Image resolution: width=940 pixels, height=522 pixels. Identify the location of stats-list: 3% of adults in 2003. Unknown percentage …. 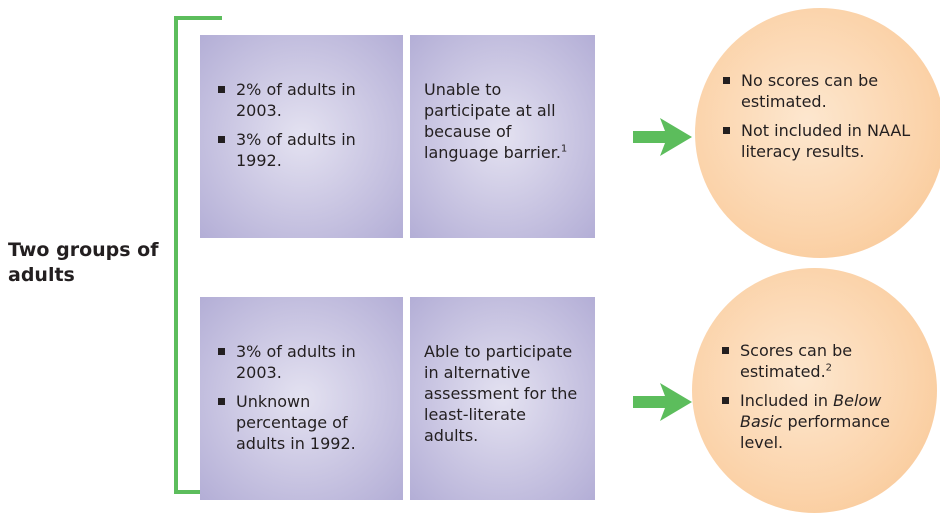
(302, 397).